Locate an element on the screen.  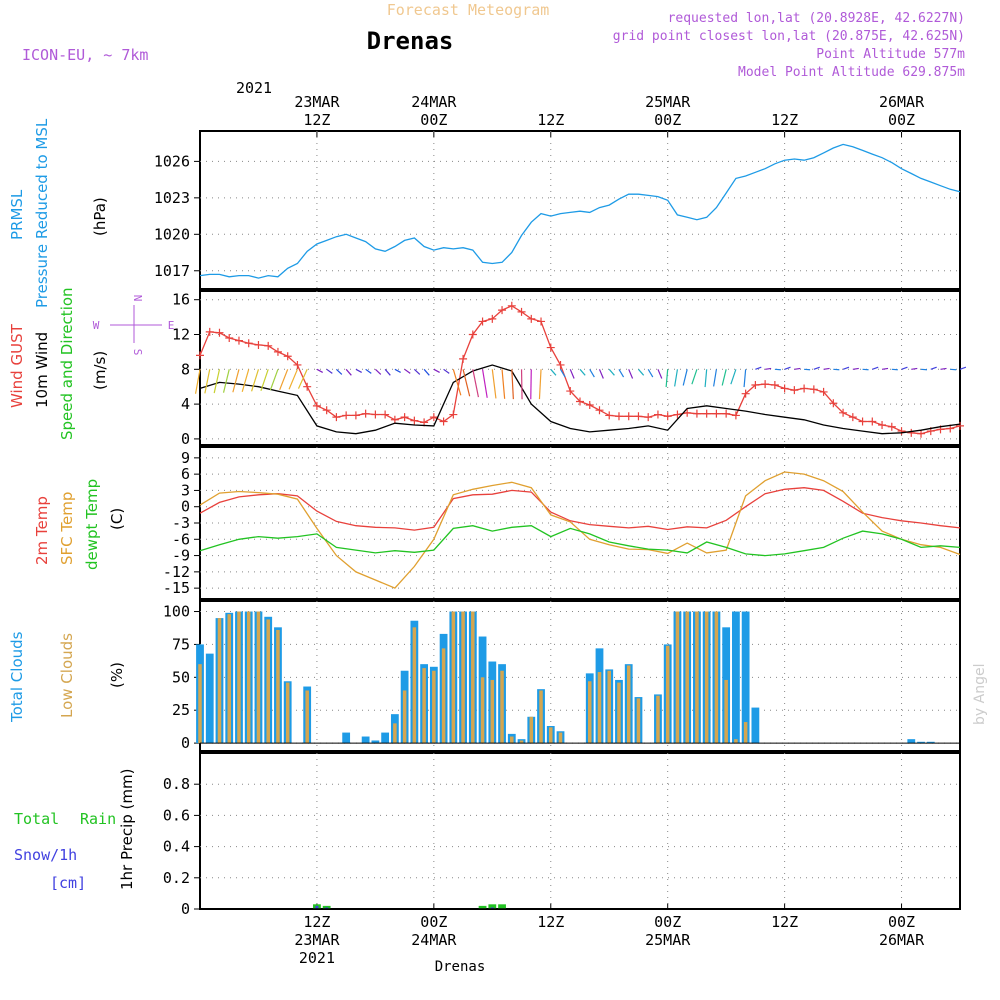
rain-bar is located at coordinates (492, 906).